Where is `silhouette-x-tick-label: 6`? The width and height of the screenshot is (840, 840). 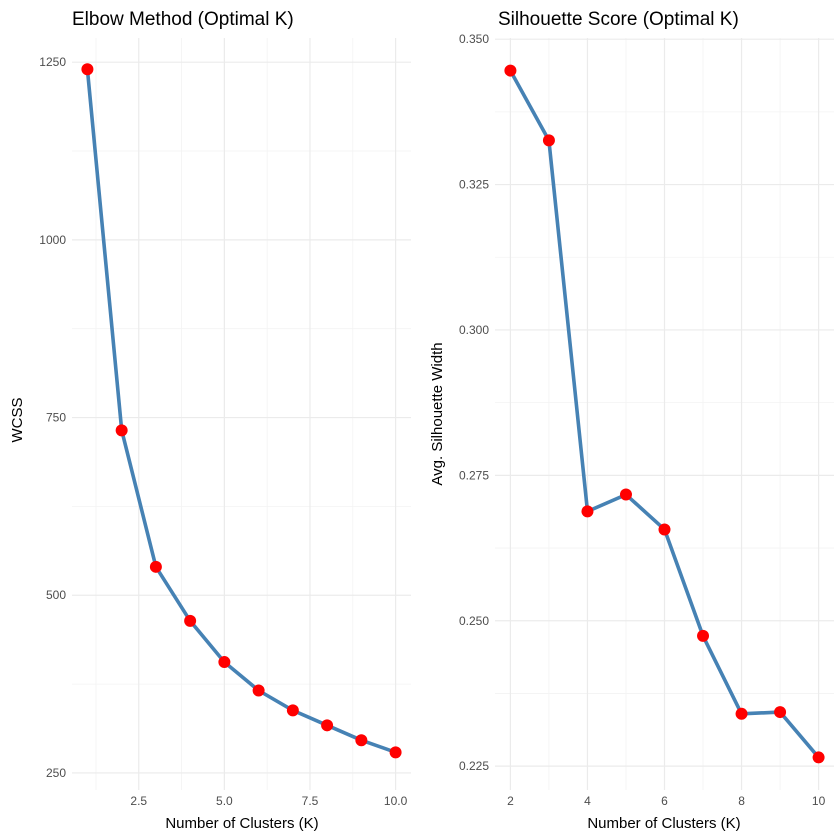
silhouette-x-tick-label: 6 is located at coordinates (664, 801).